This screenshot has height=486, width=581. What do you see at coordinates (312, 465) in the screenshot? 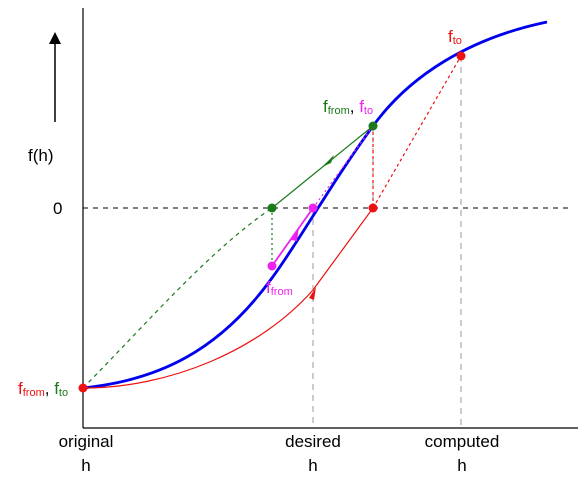
I see `x-label-desired-h: h` at bounding box center [312, 465].